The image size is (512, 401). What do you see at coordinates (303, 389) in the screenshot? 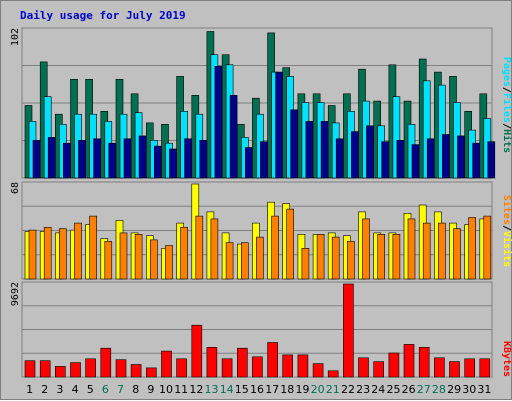
I see `x-tick-label-19: 19` at bounding box center [303, 389].